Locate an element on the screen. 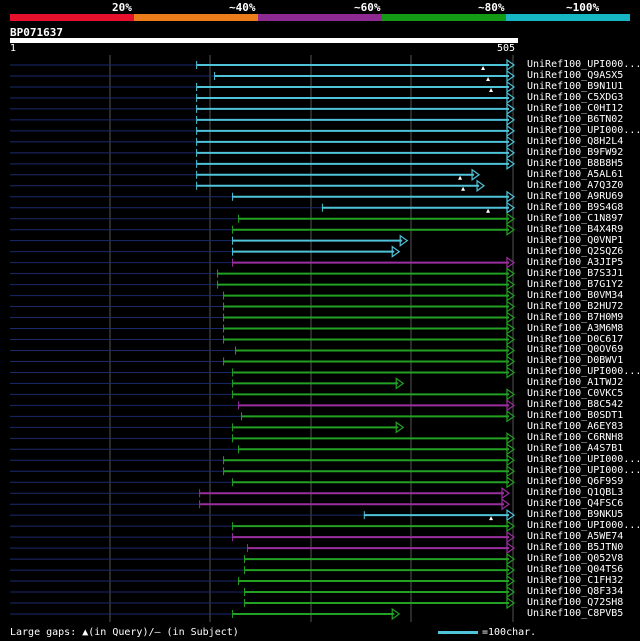 The width and height of the screenshot is (640, 641). hit-label: UniRef100_Q8H2L4 is located at coordinates (575, 141).